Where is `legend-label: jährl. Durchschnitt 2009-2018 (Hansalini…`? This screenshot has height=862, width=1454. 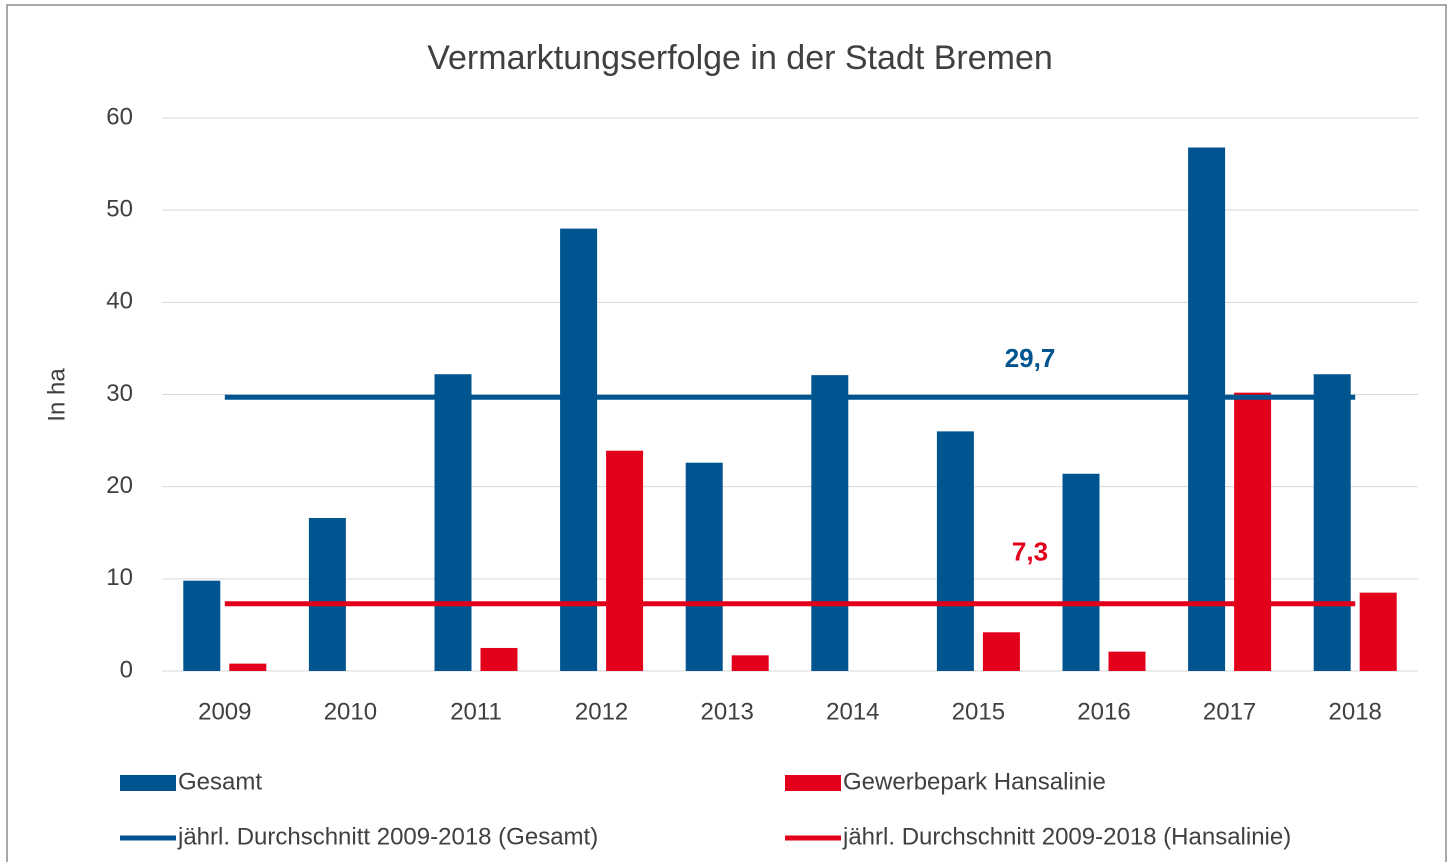 legend-label: jährl. Durchschnitt 2009-2018 (Hansalini… is located at coordinates (1066, 836).